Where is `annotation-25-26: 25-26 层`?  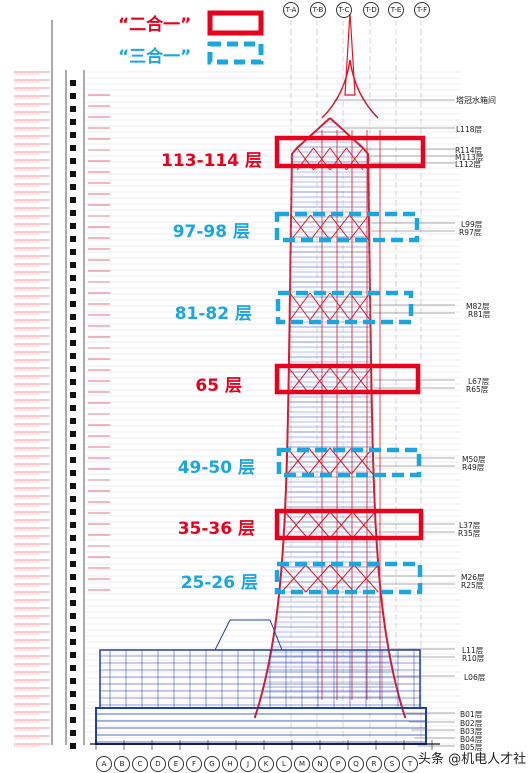
annotation-25-26: 25-26 层 is located at coordinates (219, 583).